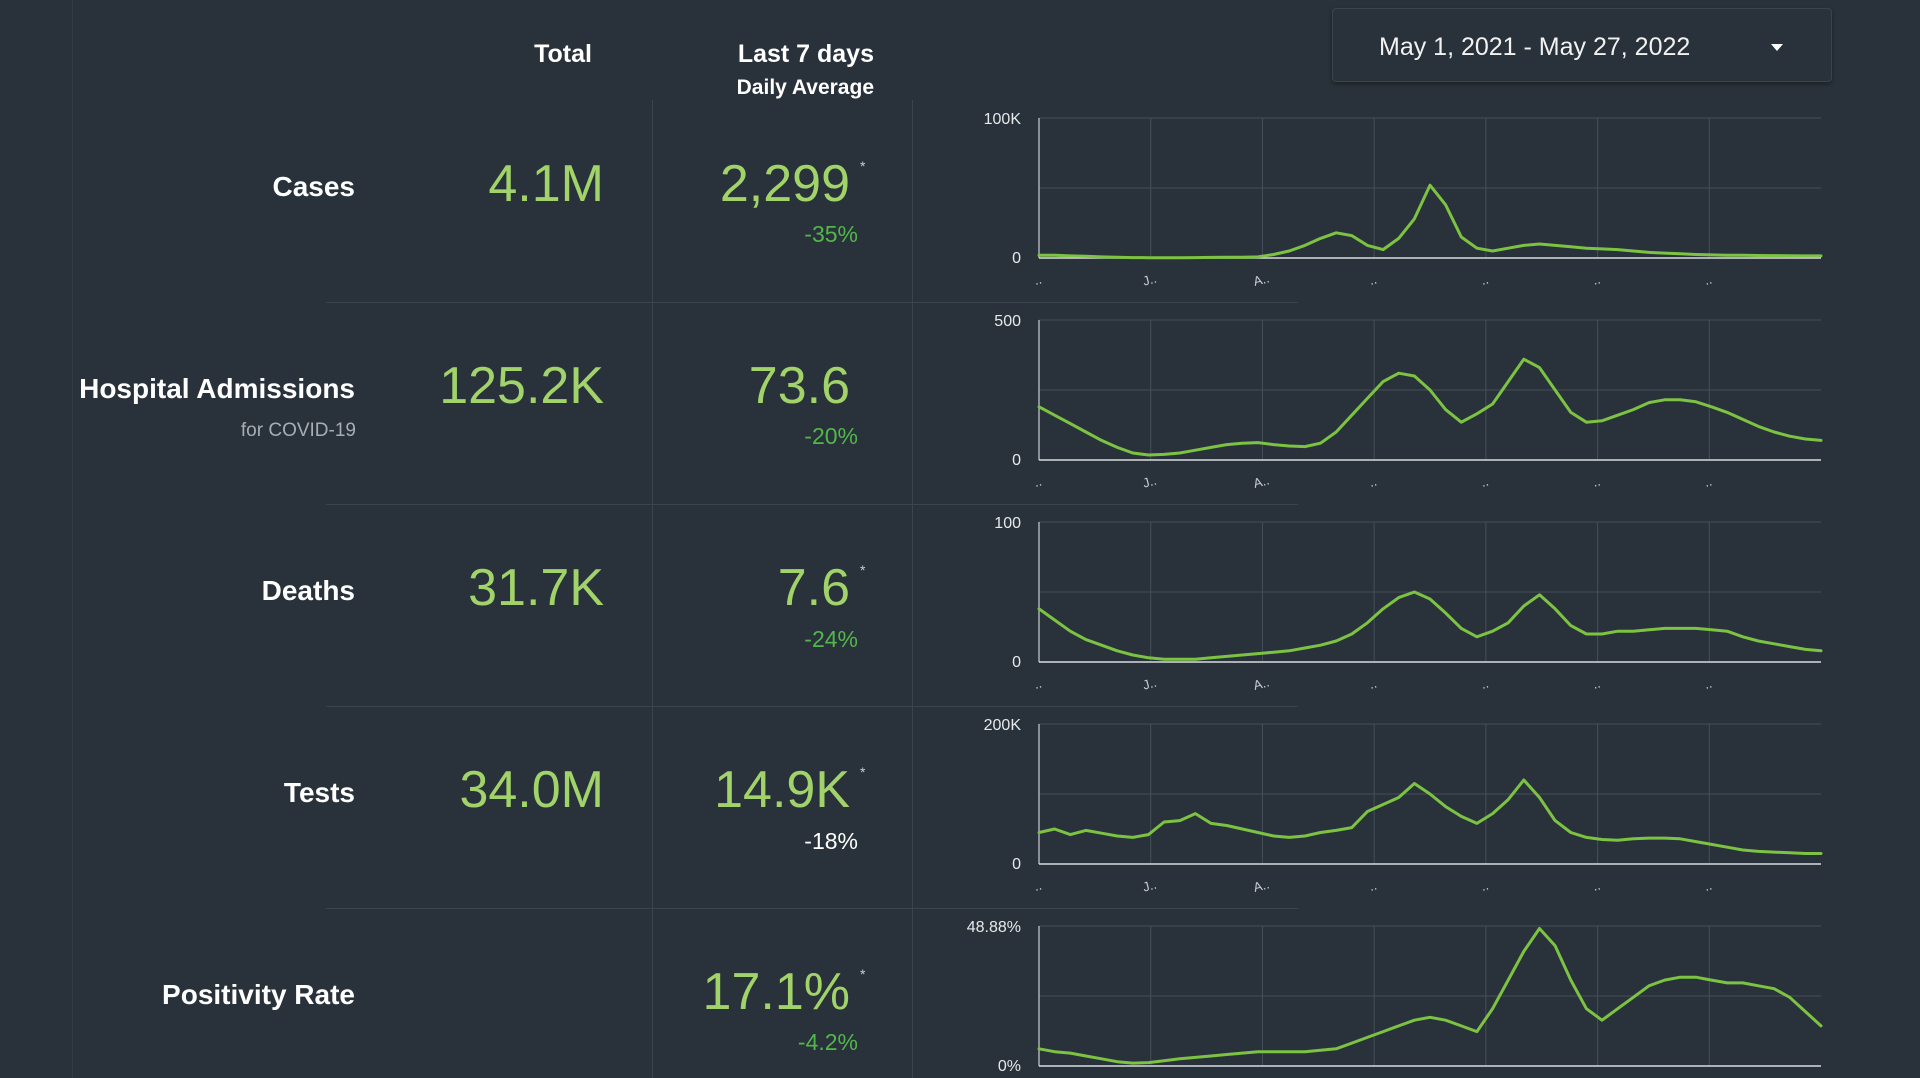  What do you see at coordinates (1535, 47) in the screenshot?
I see `date-range-label: May 1, 2021 - May 27, 2022` at bounding box center [1535, 47].